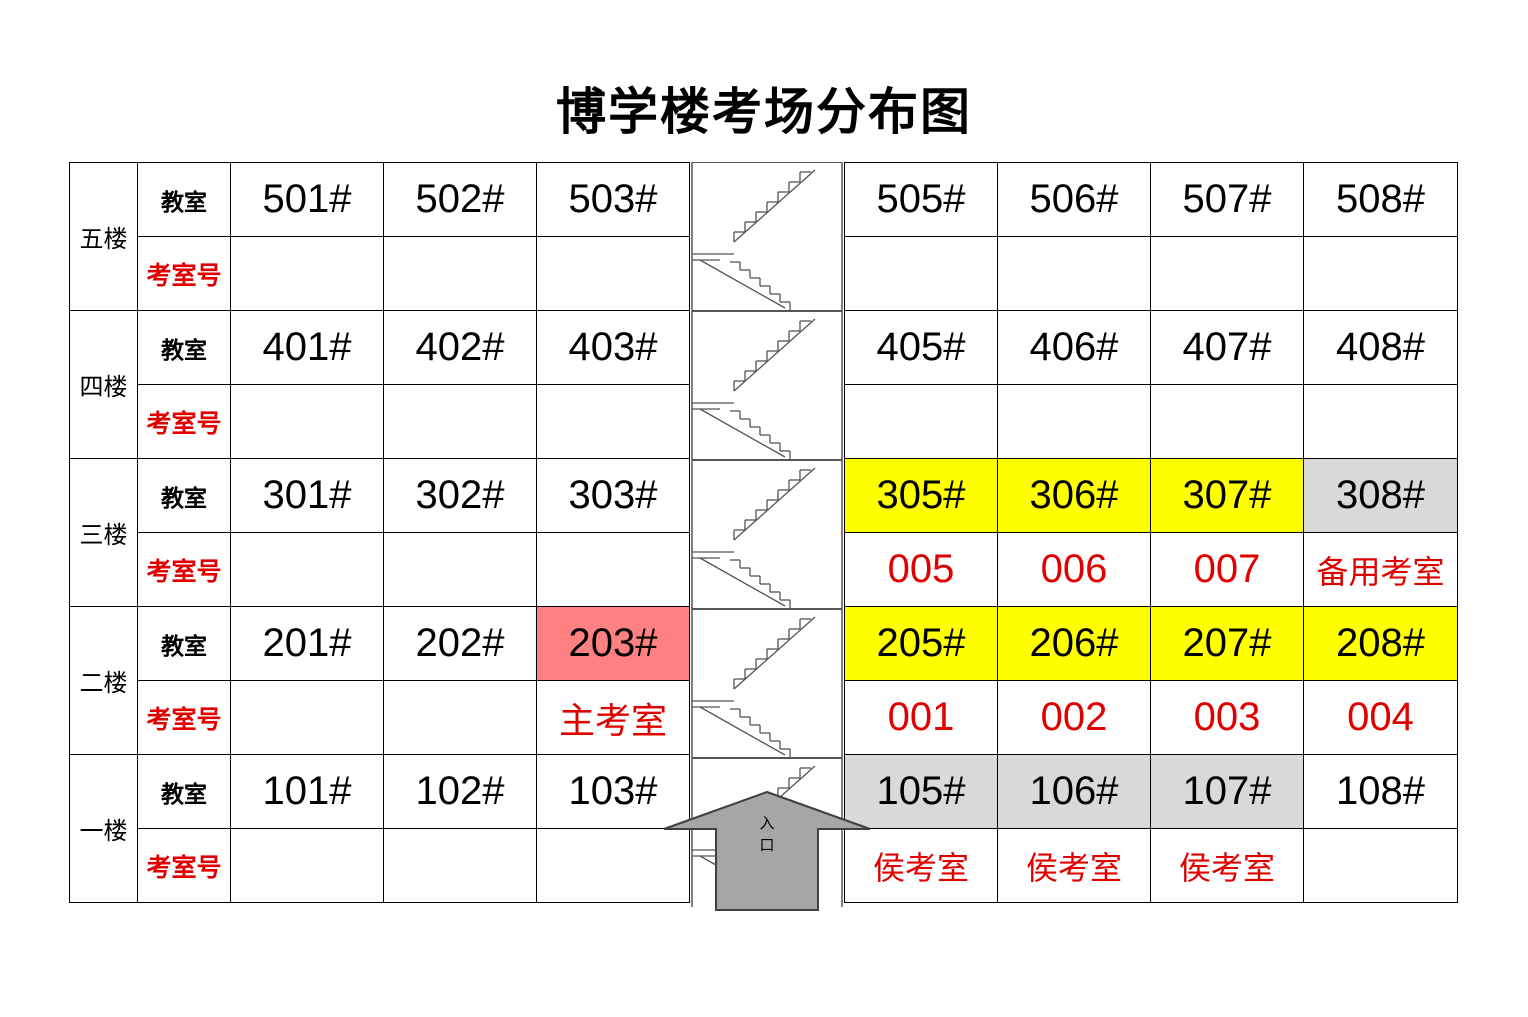 The image size is (1528, 1017). I want to click on exam-room-value: 004, so click(1380, 717).